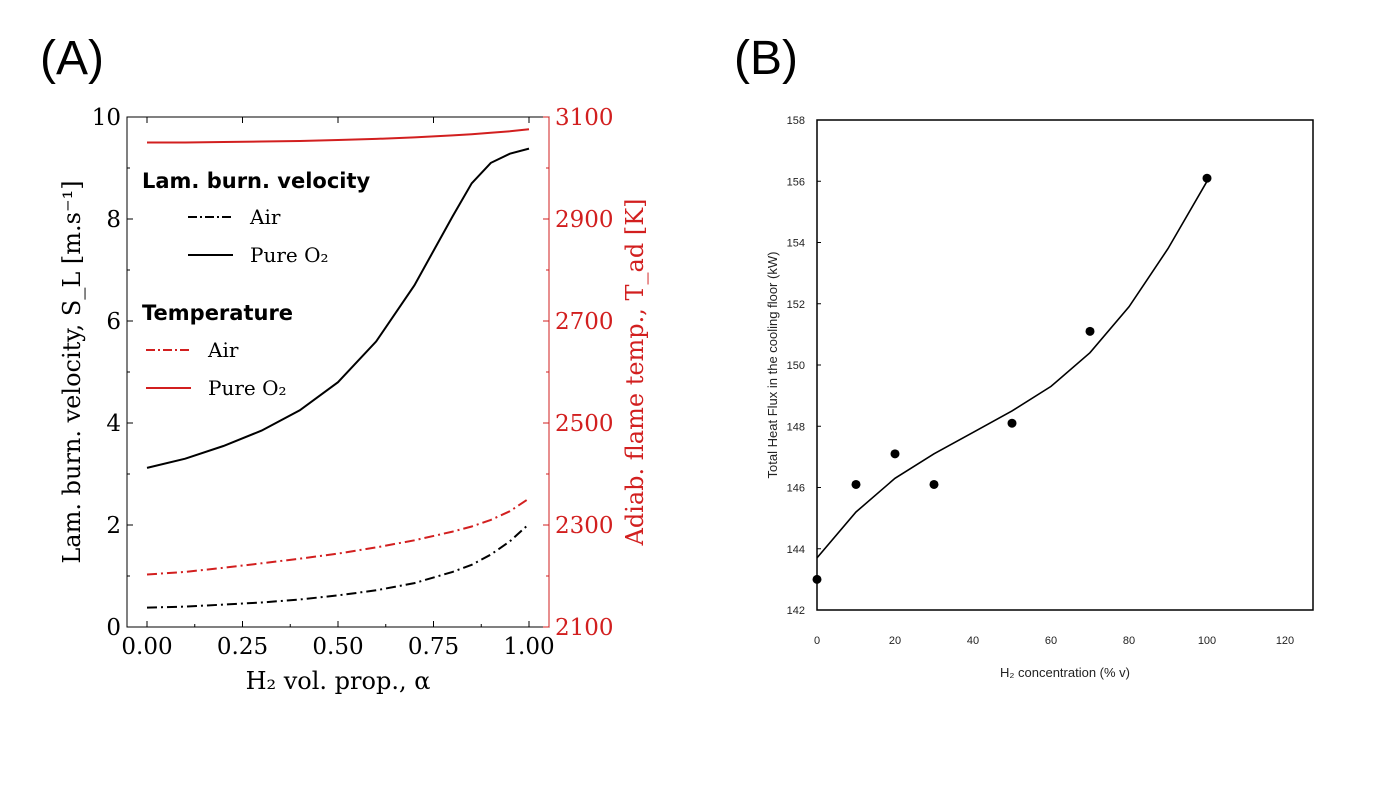 This screenshot has height=805, width=1392. What do you see at coordinates (337, 647) in the screenshot?
I see `chart-a-x-tick-label: 0.50` at bounding box center [337, 647].